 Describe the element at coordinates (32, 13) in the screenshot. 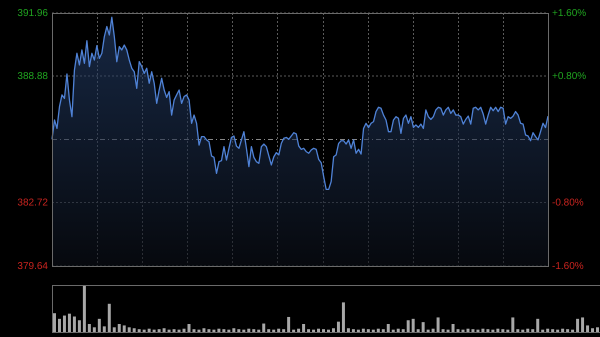

I see `y-tick-label: 391.96` at that location.